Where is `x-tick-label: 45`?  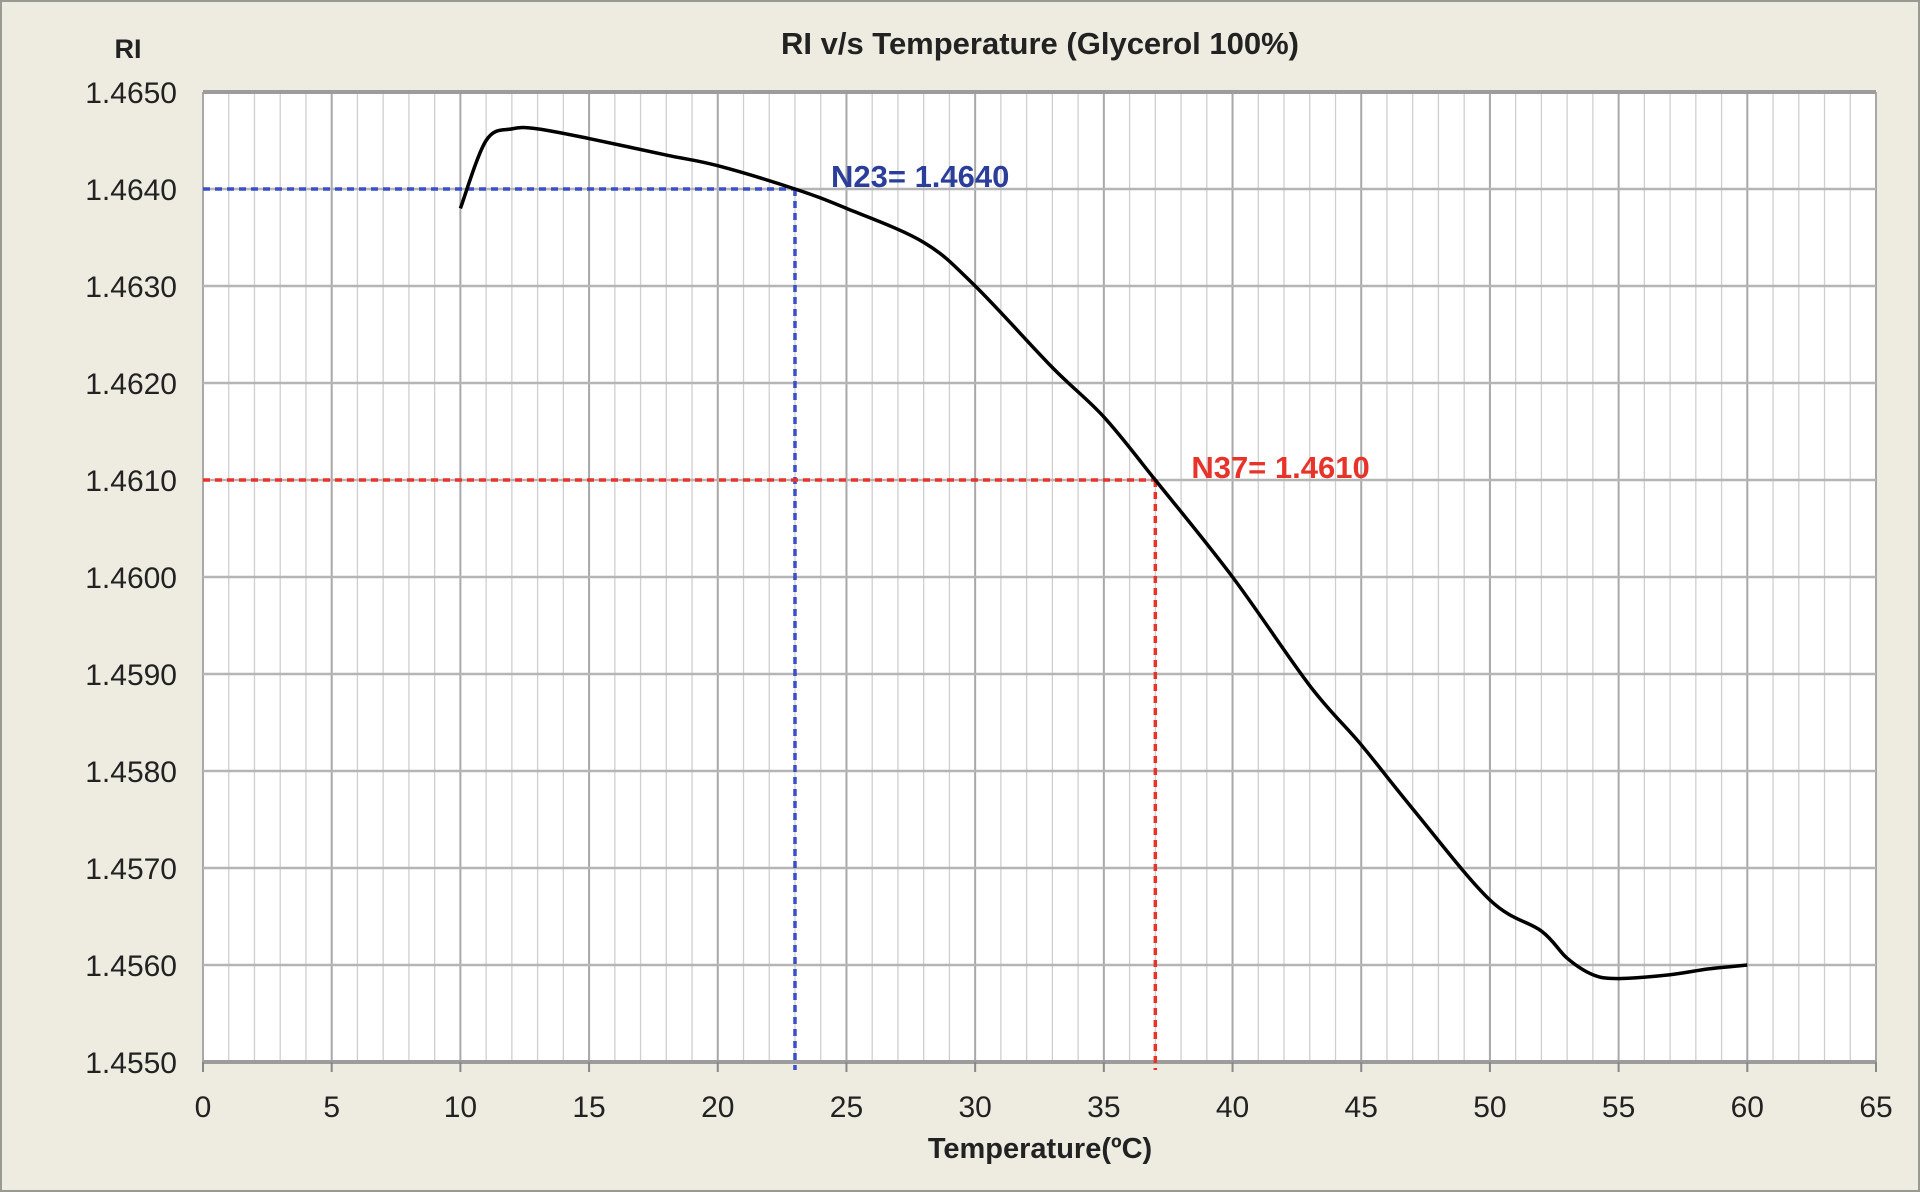 x-tick-label: 45 is located at coordinates (1361, 1107).